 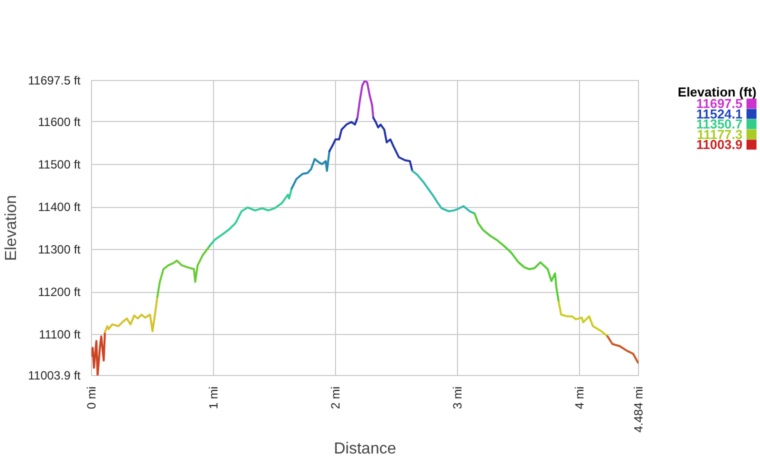 I want to click on y-tick-label: 11300 ft, so click(x=60, y=249).